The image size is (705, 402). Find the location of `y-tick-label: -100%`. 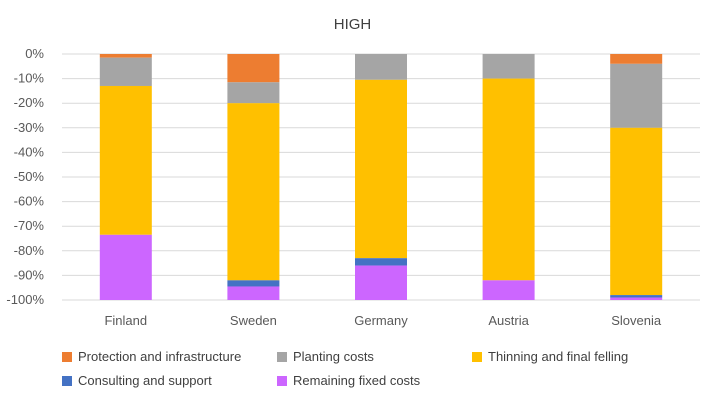

y-tick-label: -100% is located at coordinates (25, 299).